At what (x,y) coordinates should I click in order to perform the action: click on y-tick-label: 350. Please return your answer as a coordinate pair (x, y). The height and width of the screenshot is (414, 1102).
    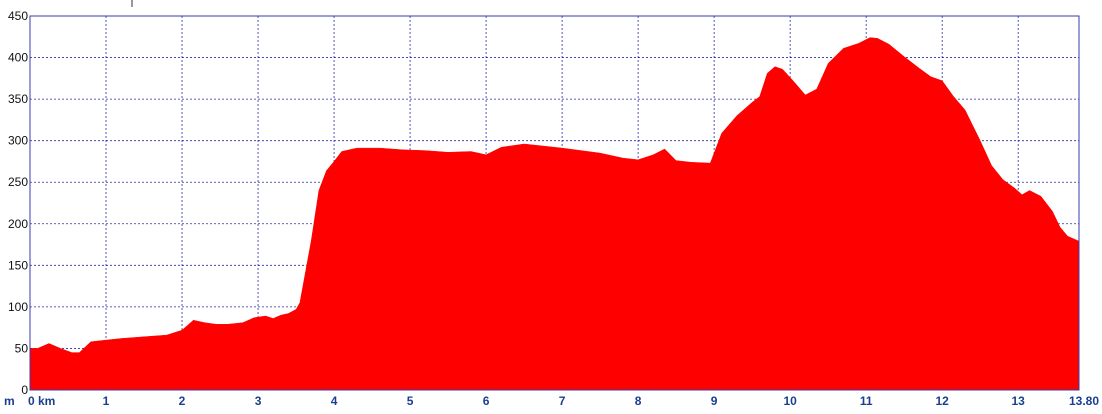
    Looking at the image, I should click on (18, 99).